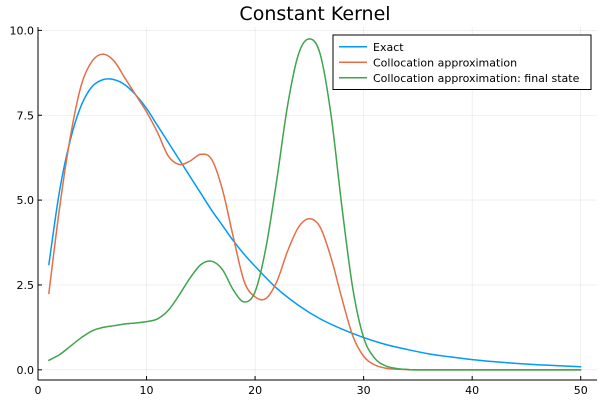 The image size is (600, 400). I want to click on y-tick-label-3: 7.5, so click(26, 115).